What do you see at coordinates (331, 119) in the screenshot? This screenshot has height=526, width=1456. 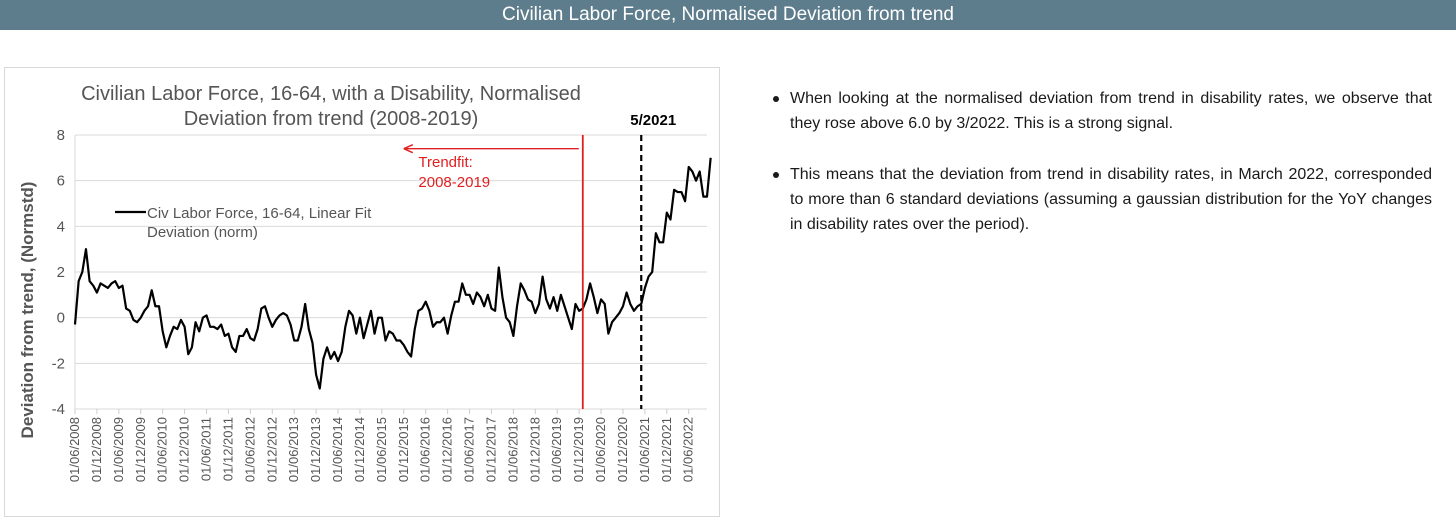 I see `chart-title-line2: Deviation from trend (2008-2019)` at bounding box center [331, 119].